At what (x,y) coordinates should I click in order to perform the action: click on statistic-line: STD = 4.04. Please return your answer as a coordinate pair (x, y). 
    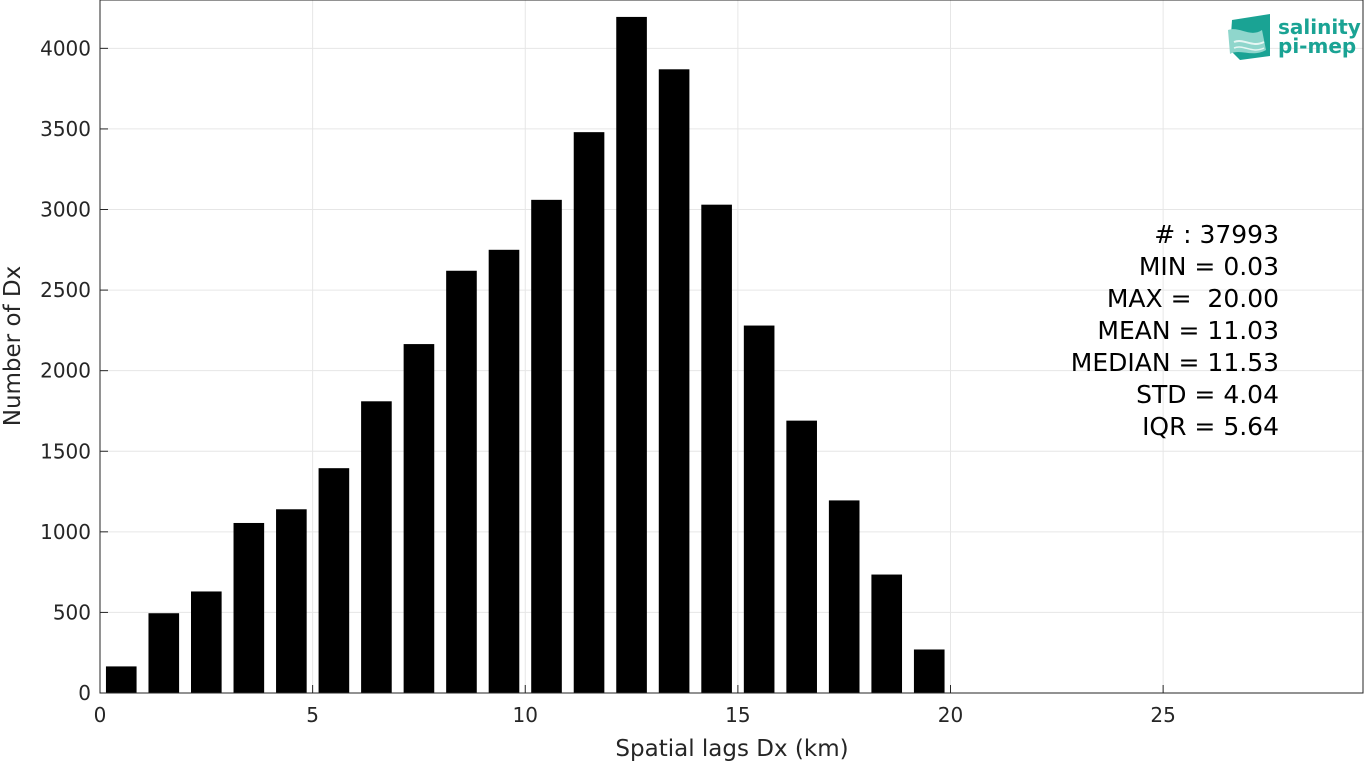
    Looking at the image, I should click on (1207, 394).